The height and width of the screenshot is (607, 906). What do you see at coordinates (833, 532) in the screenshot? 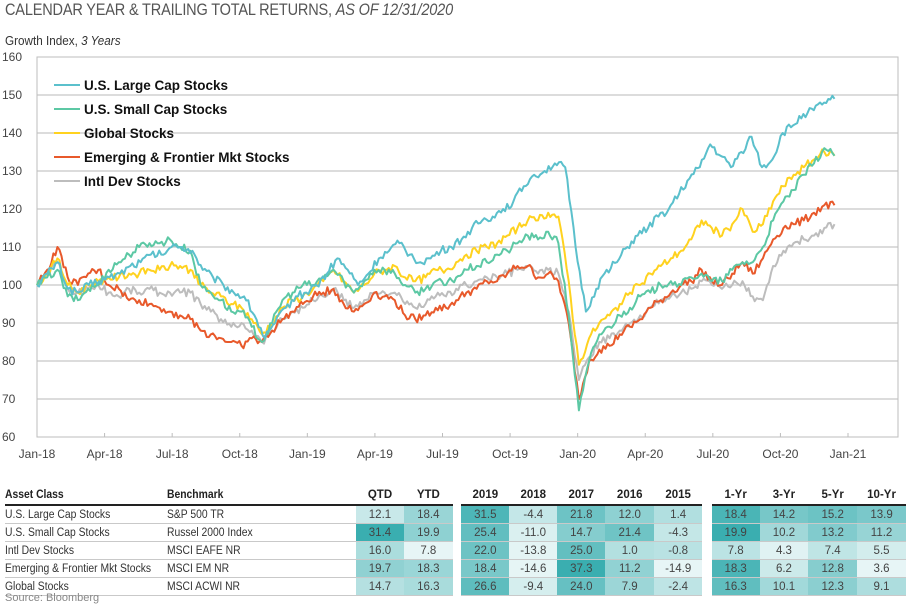
I see `trailing-return-cell: 13.2` at bounding box center [833, 532].